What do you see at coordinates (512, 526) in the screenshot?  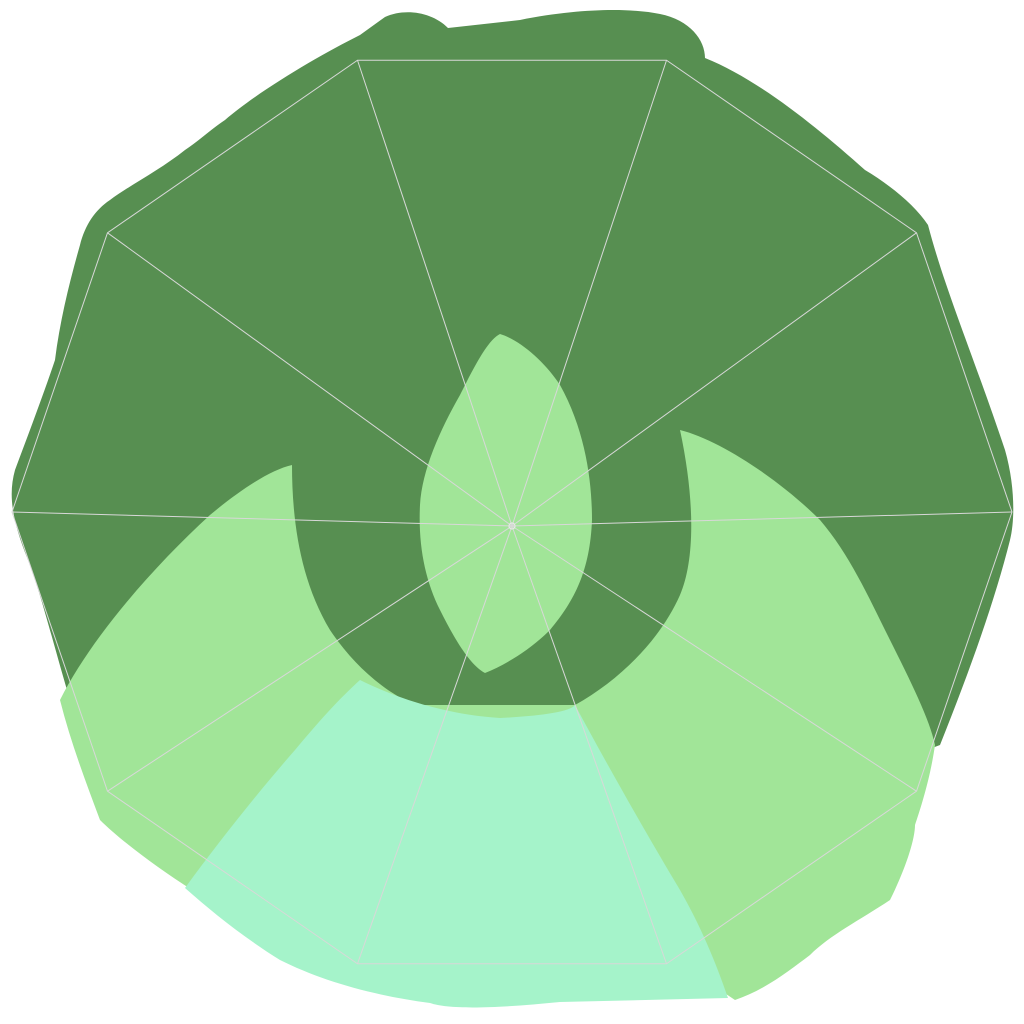 I see `center-marker` at bounding box center [512, 526].